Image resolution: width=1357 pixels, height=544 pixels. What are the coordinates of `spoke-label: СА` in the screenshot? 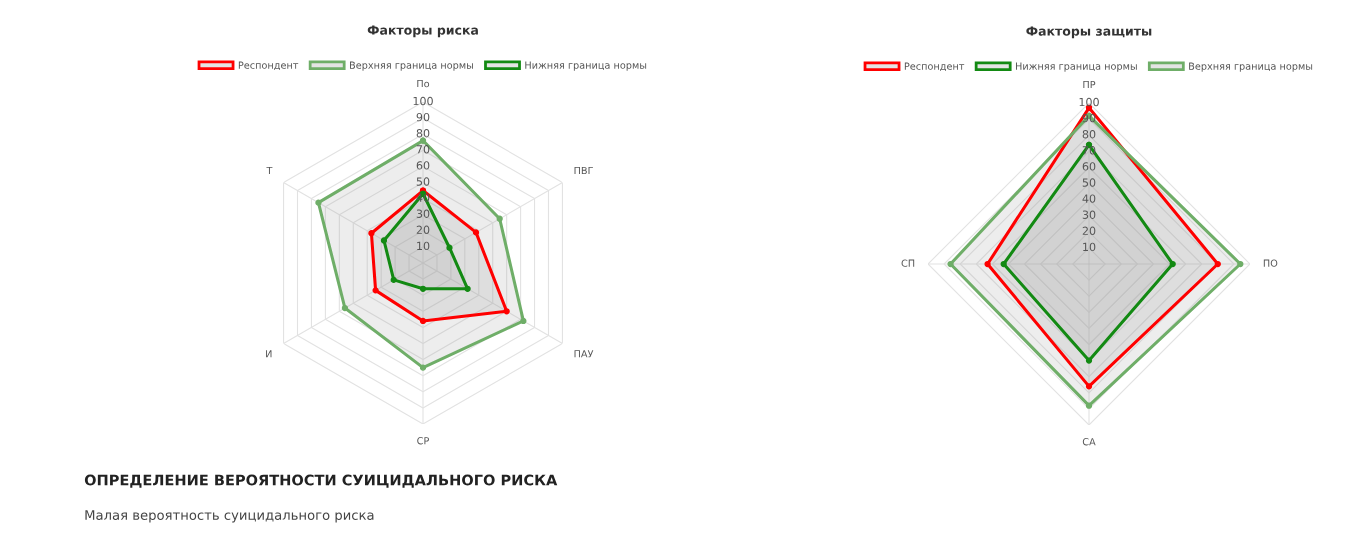 It's located at (1089, 442).